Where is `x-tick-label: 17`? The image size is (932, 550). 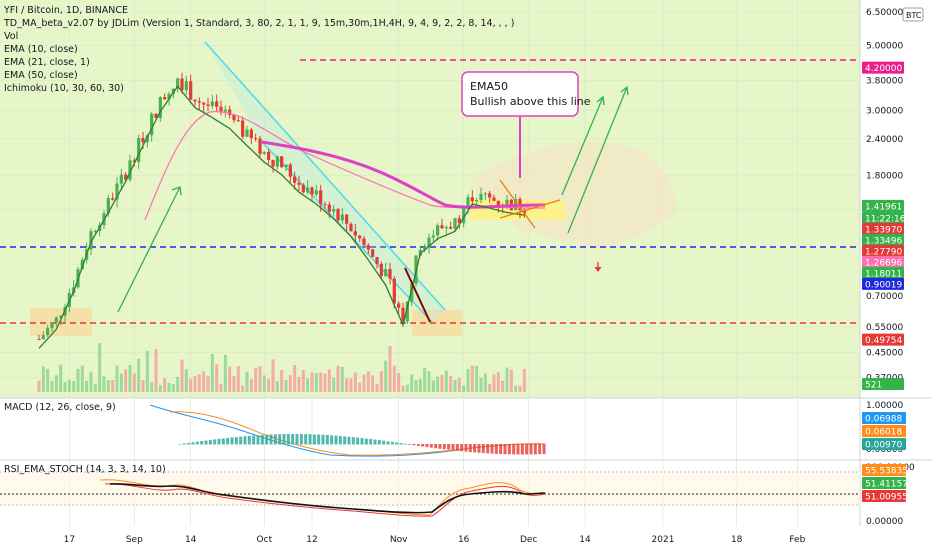
x-tick-label: 17 is located at coordinates (69, 540).